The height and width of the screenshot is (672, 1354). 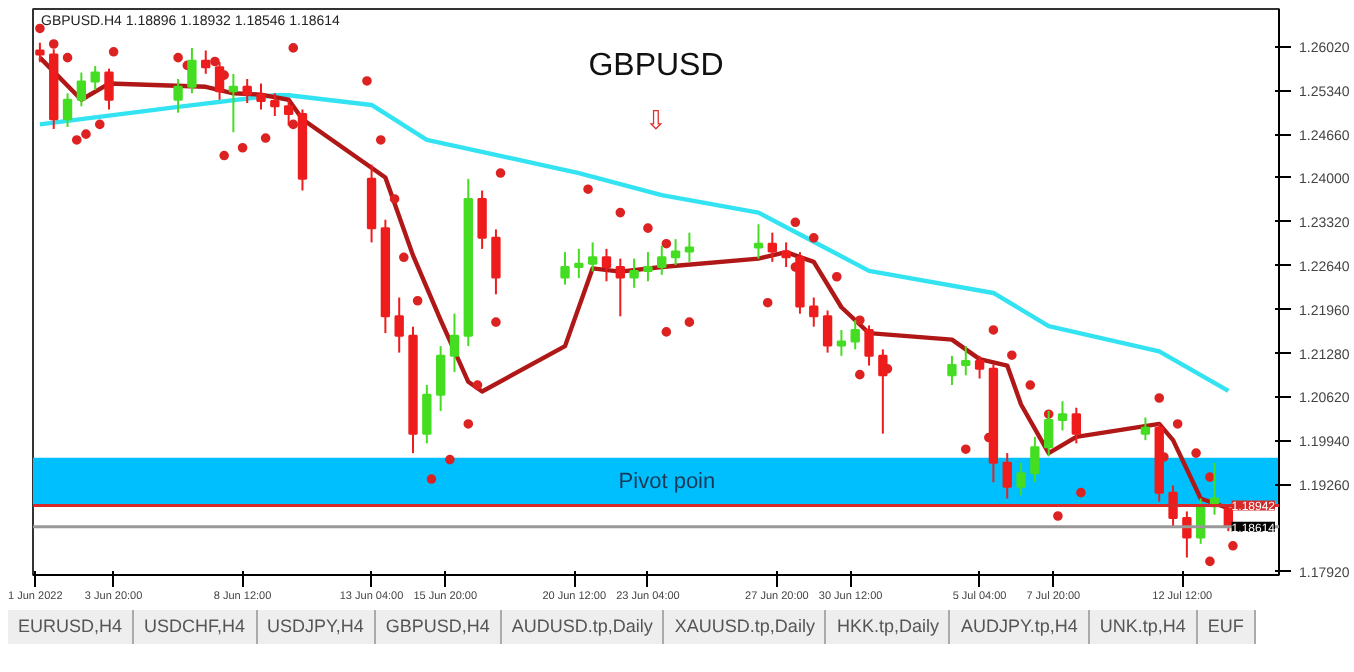 What do you see at coordinates (888, 627) in the screenshot?
I see `text: HKK.tp,Daily` at bounding box center [888, 627].